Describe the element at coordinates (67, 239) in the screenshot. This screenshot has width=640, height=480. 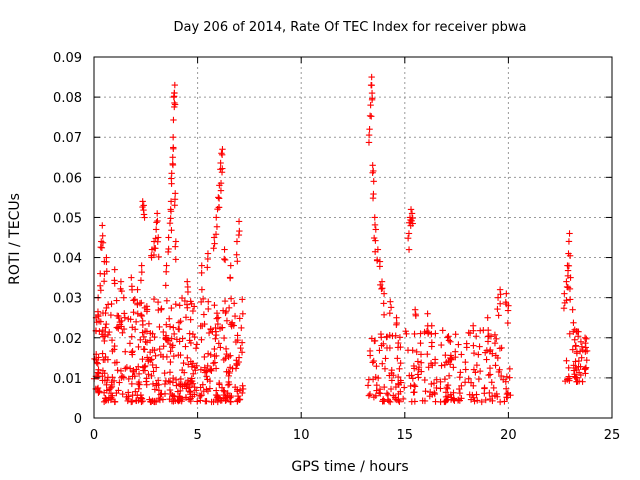
I see `y-tick-labels: 0 0.01 0.02 0.03 0.04 0.05 0.06 0.07 0.08 0.09` at that location.